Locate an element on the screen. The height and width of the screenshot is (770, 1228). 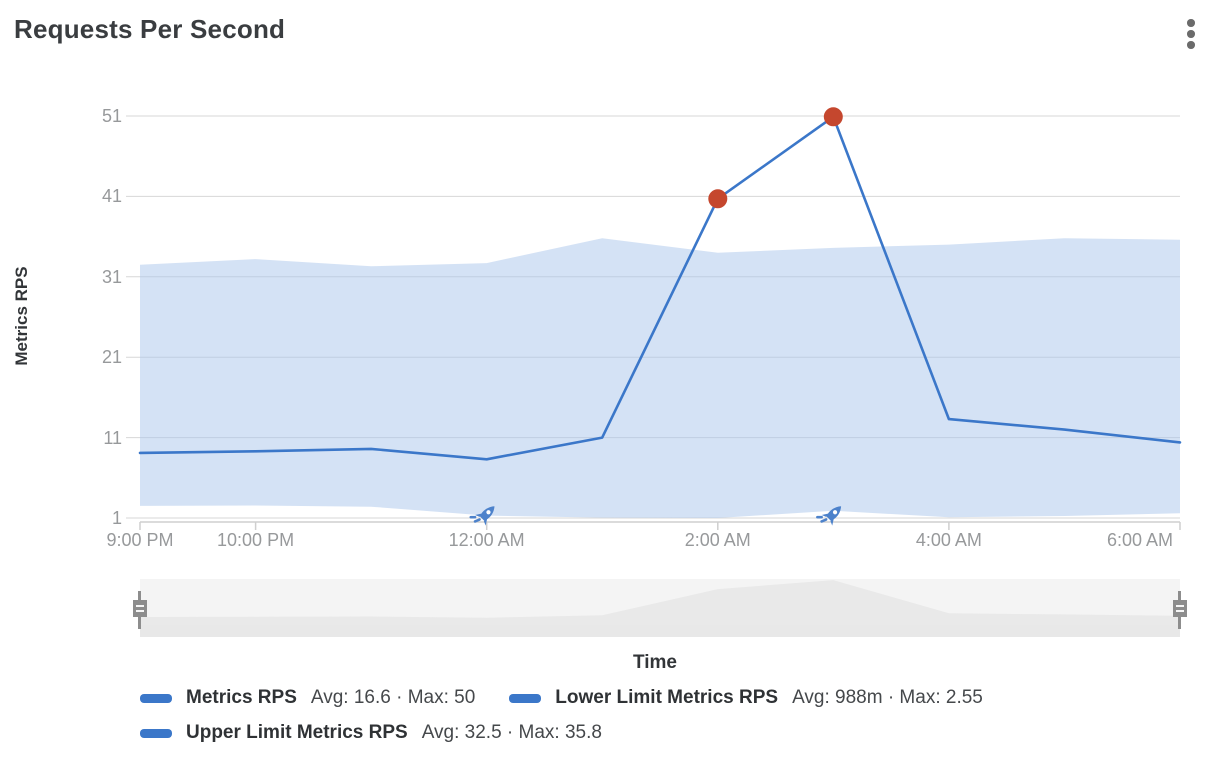
x-axis-title: Time is located at coordinates (655, 662).